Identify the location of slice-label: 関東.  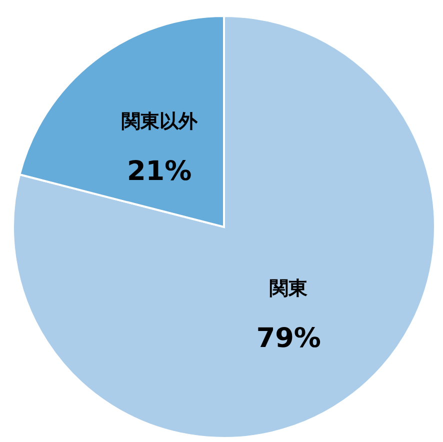
(289, 288).